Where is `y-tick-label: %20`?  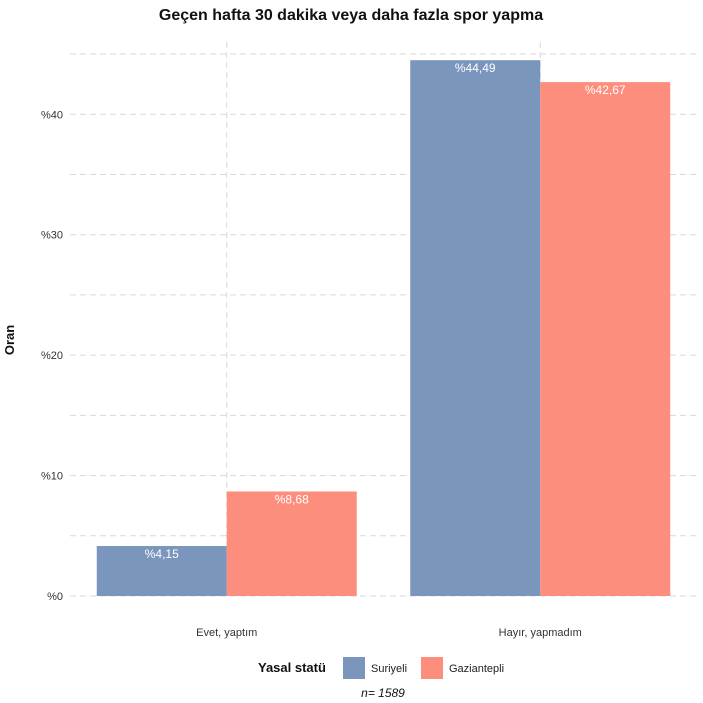 y-tick-label: %20 is located at coordinates (52, 356).